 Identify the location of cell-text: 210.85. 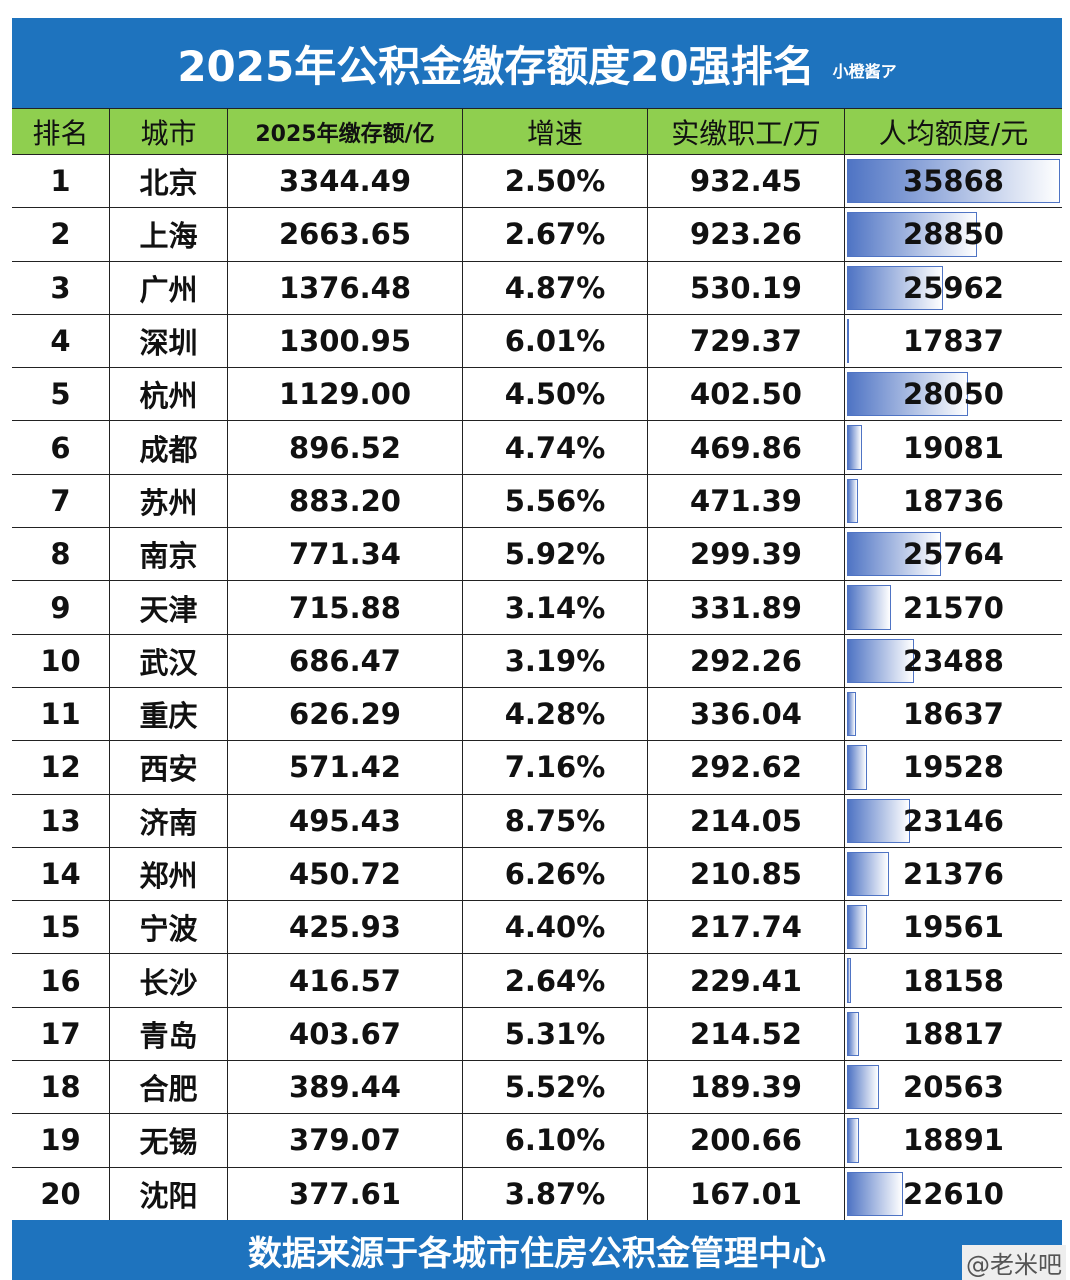
(746, 874).